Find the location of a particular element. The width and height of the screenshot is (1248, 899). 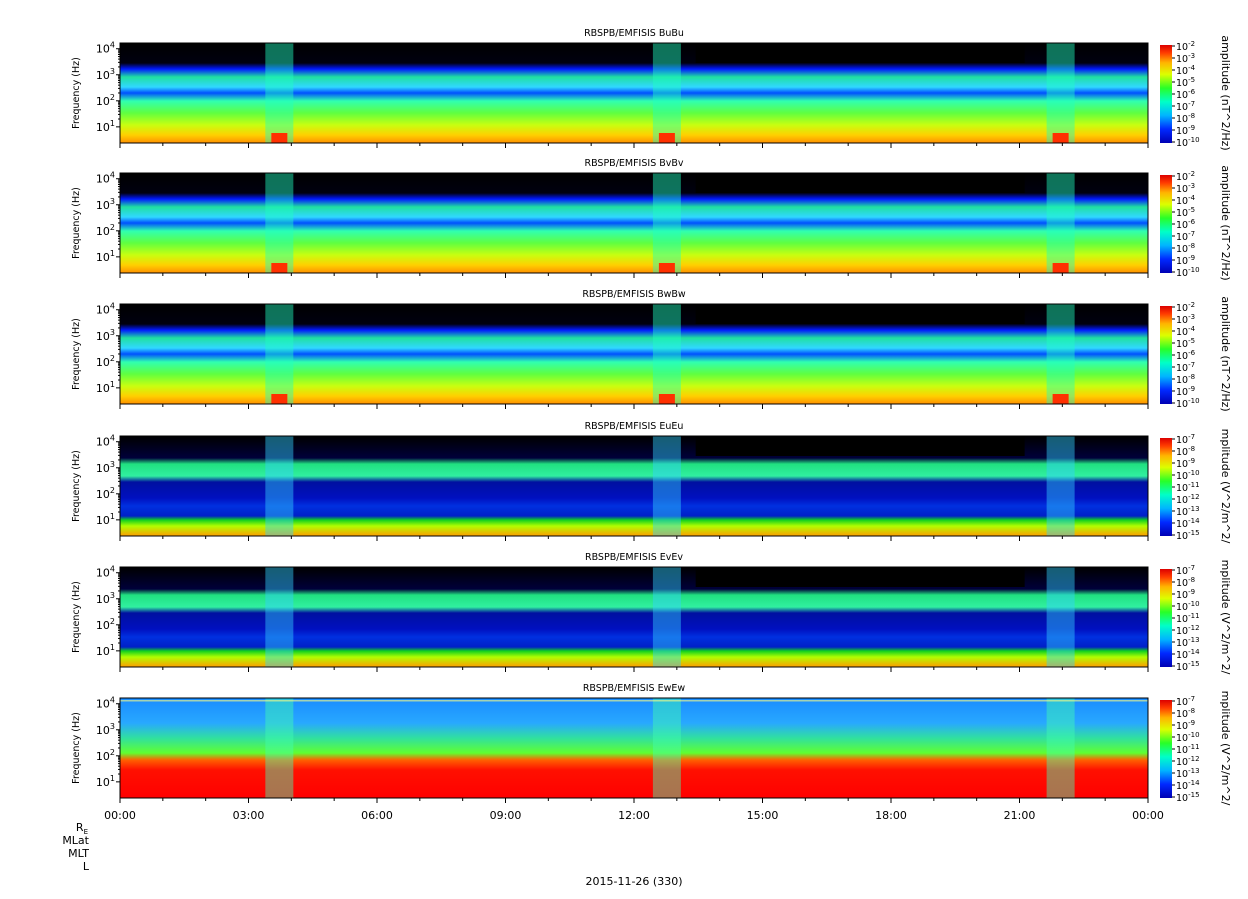

row-label-l: L is located at coordinates (86, 866).